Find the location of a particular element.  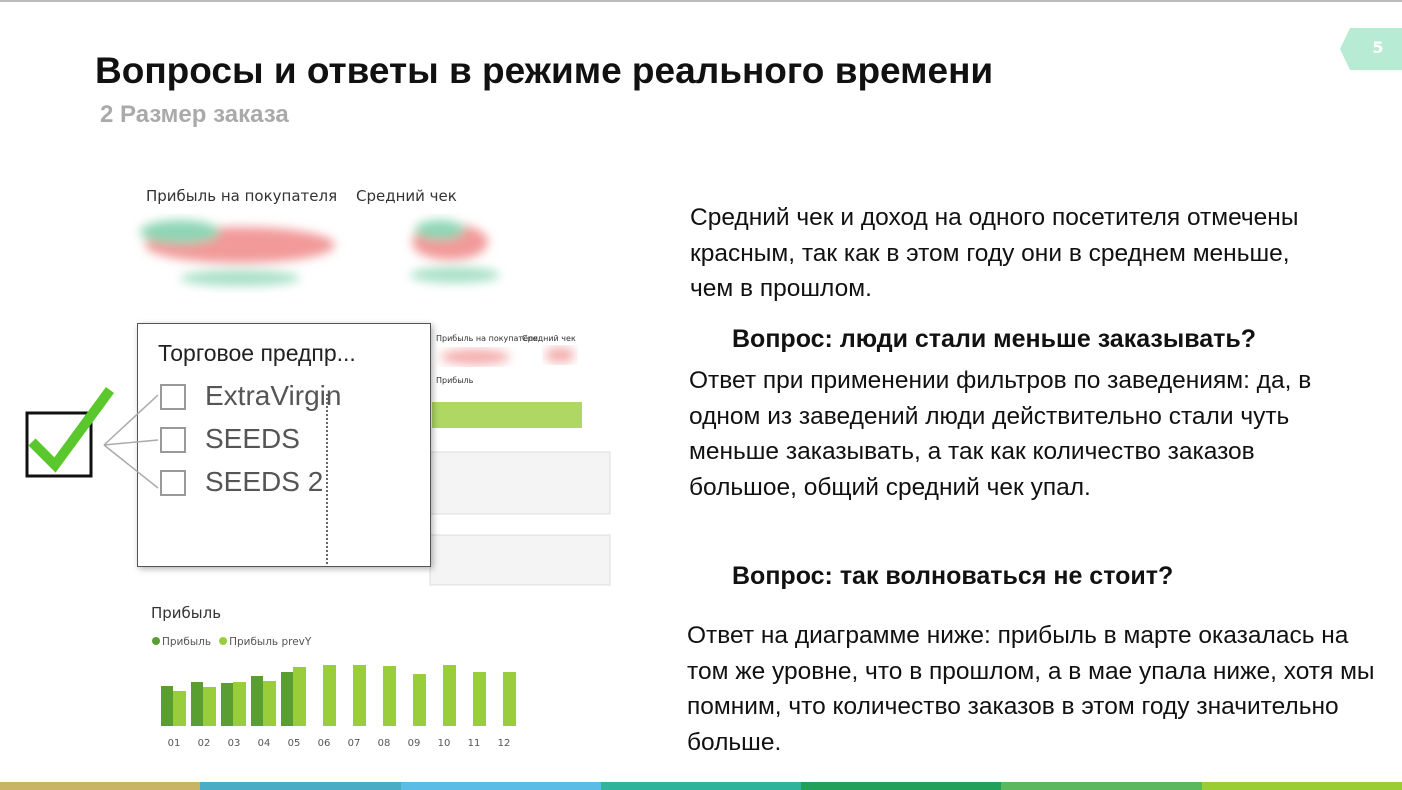

dotted-line is located at coordinates (327, 479).